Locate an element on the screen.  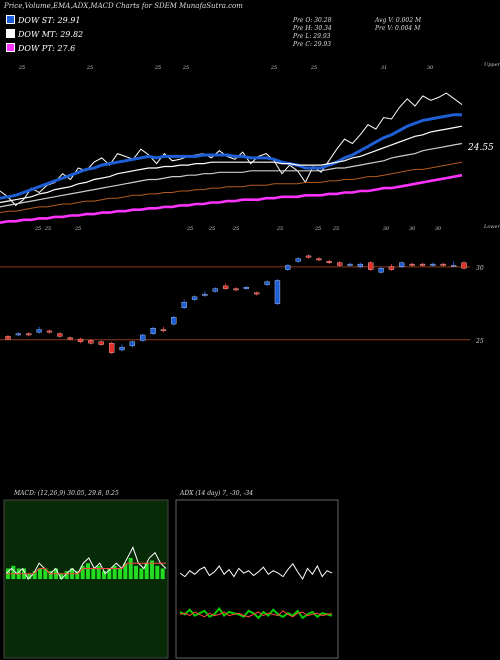
adx-panel is located at coordinates (257, 579).